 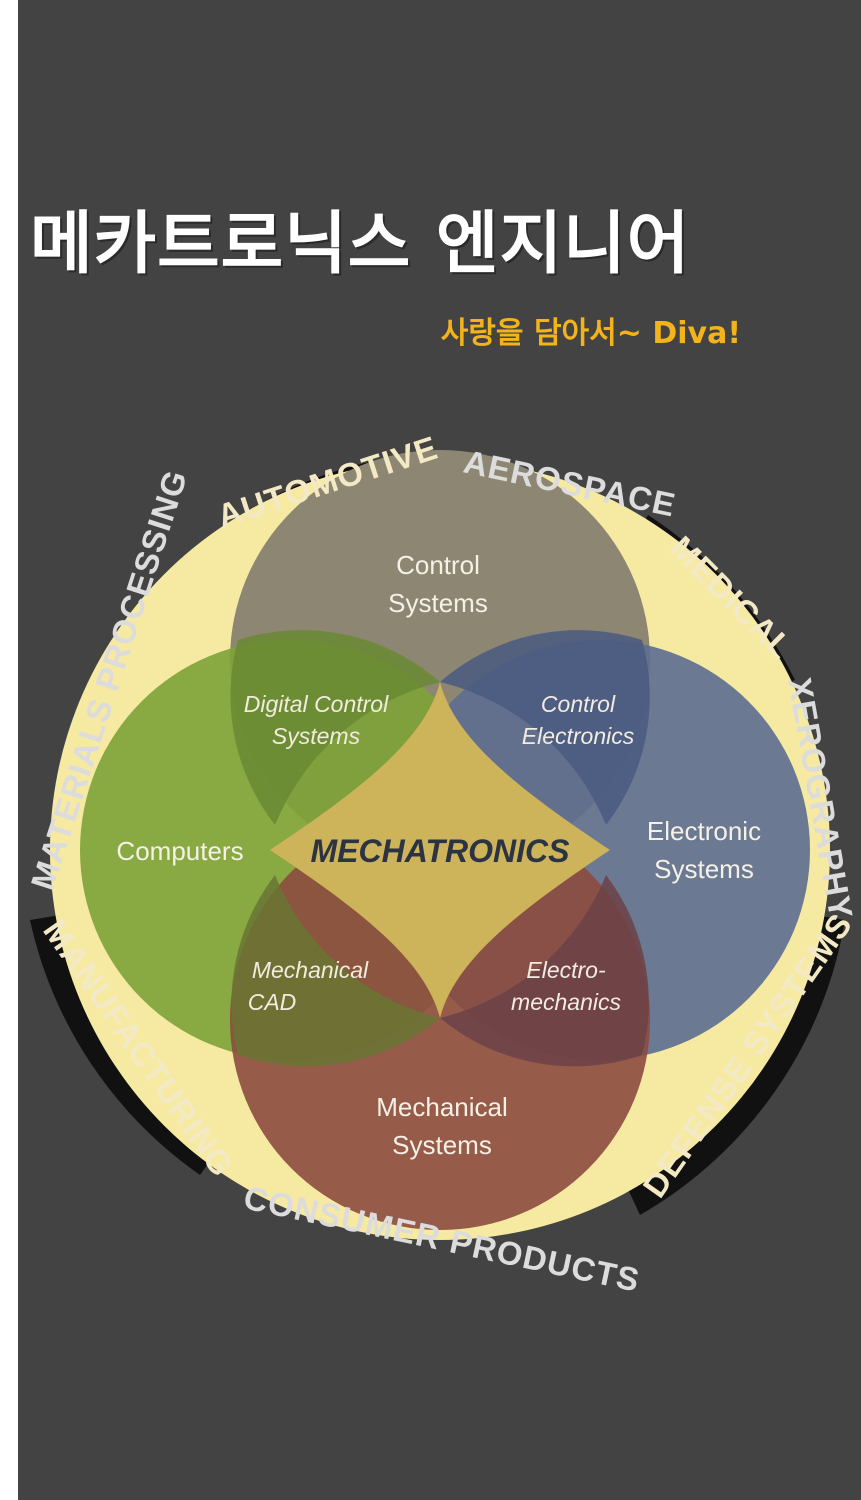 I want to click on label-electronic-line1: Electronic, so click(x=704, y=831).